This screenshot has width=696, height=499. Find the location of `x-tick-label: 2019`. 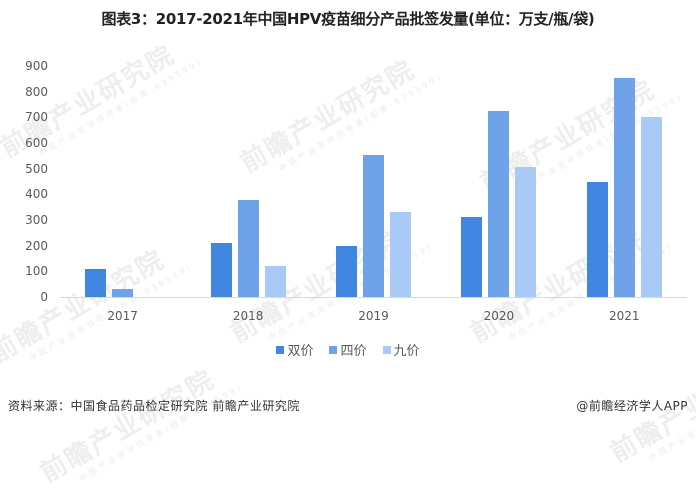

x-tick-label: 2019 is located at coordinates (373, 316).